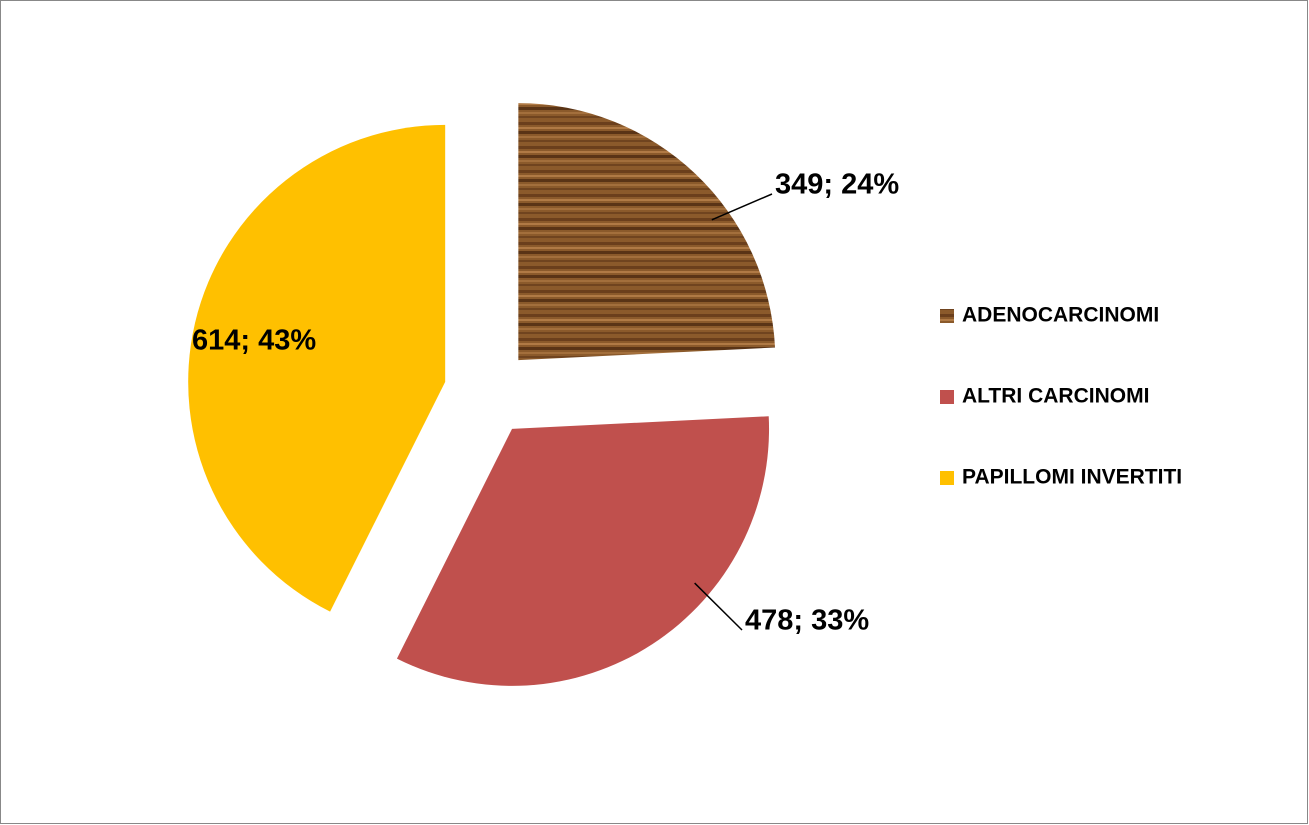  What do you see at coordinates (837, 185) in the screenshot?
I see `data-label: 349; 24%` at bounding box center [837, 185].